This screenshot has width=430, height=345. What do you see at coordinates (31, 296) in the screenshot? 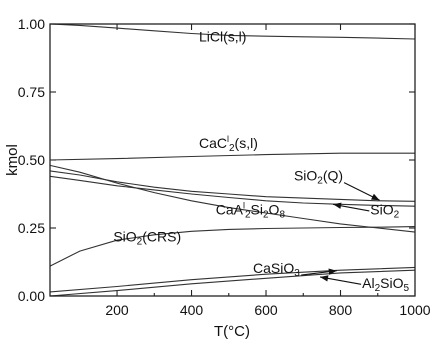
I see `y-tick-label: 0.00` at bounding box center [31, 296].